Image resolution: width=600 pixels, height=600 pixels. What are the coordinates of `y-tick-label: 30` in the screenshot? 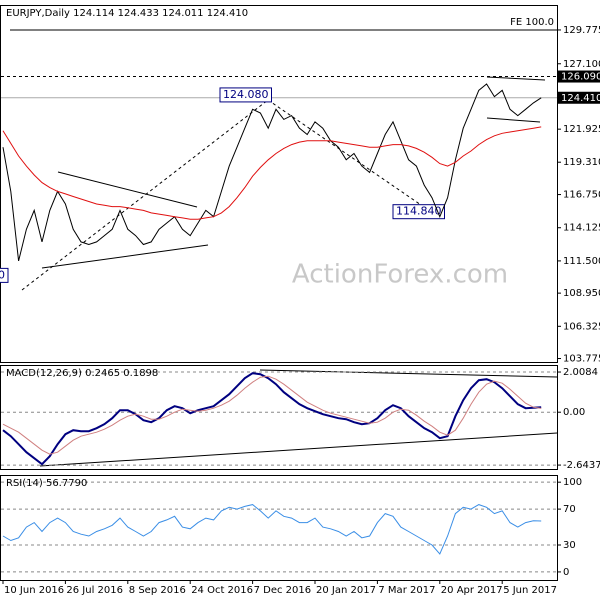 It's located at (569, 545).